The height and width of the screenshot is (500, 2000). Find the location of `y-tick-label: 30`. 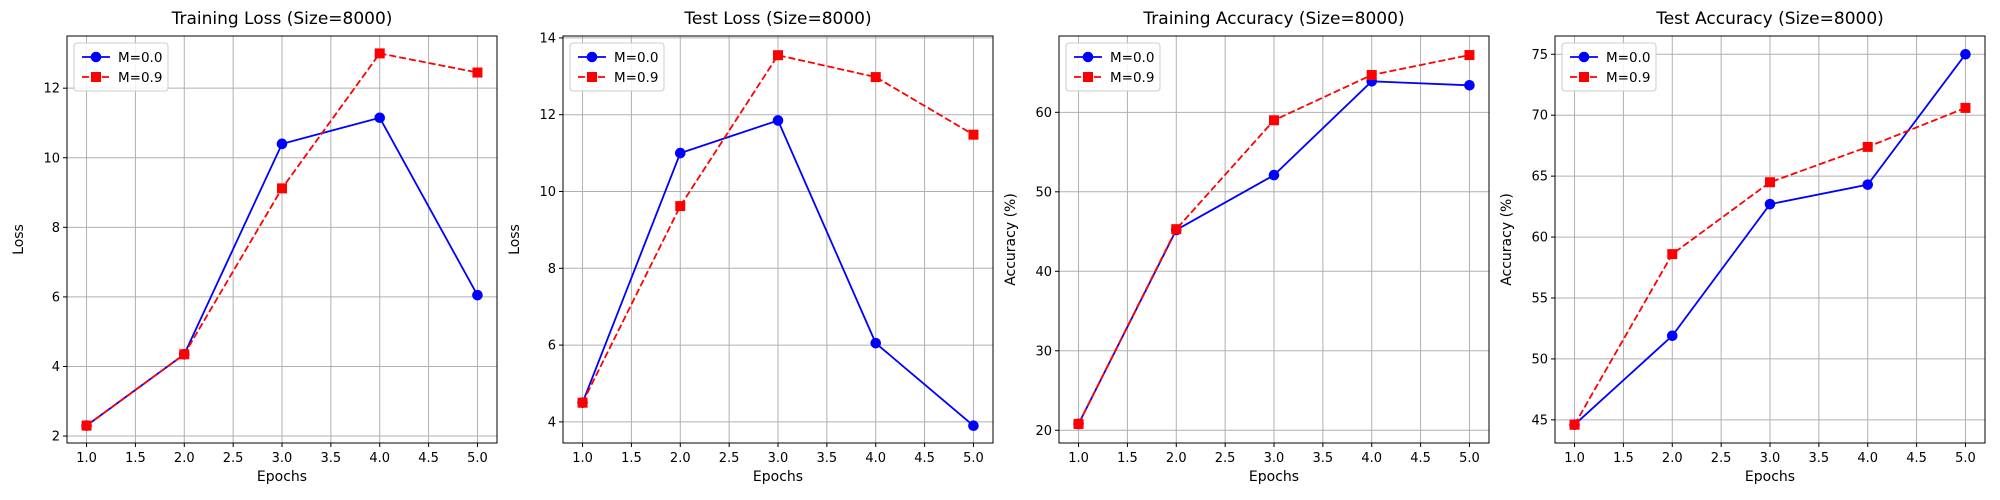

y-tick-label: 30 is located at coordinates (1043, 351).